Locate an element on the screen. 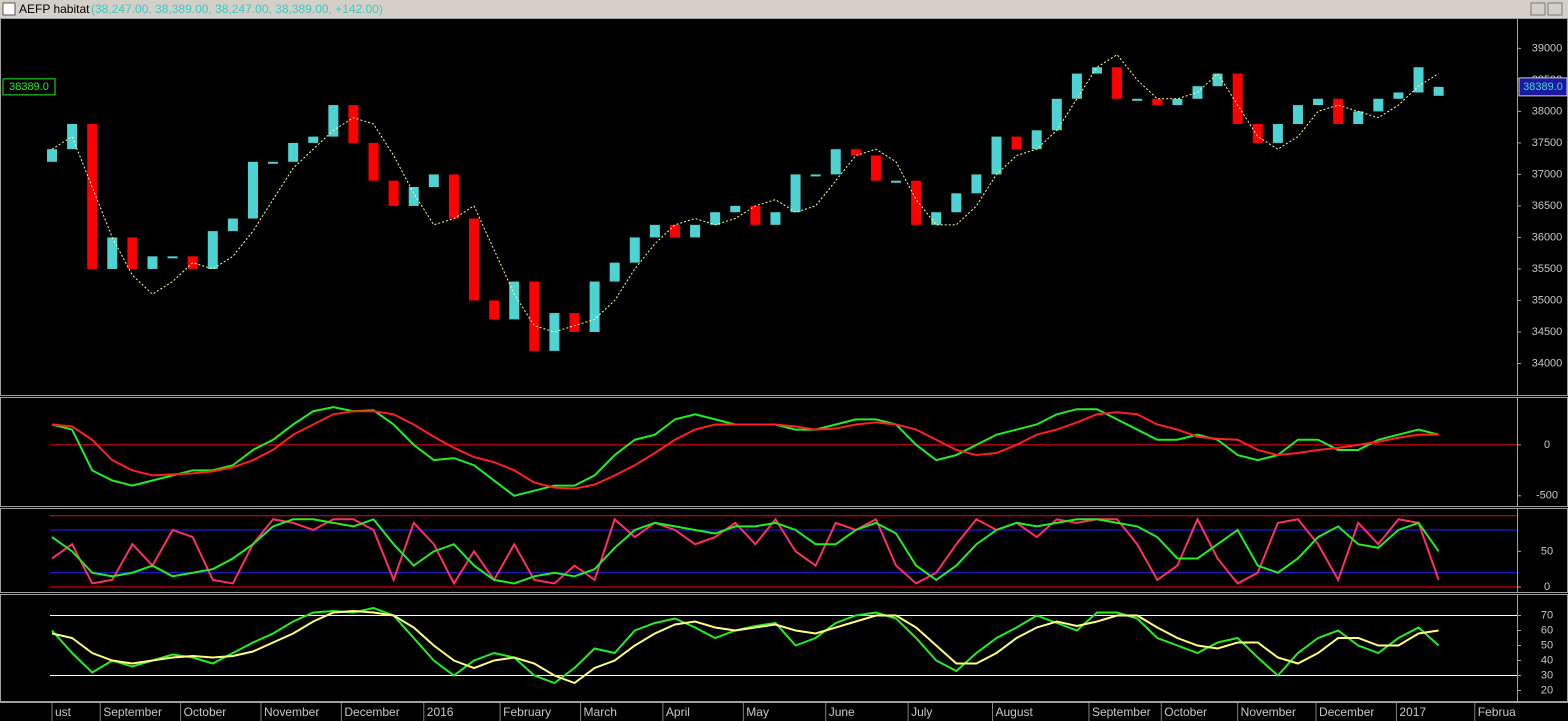 This screenshot has width=1568, height=721. x-tick-label: Februa is located at coordinates (1497, 712).